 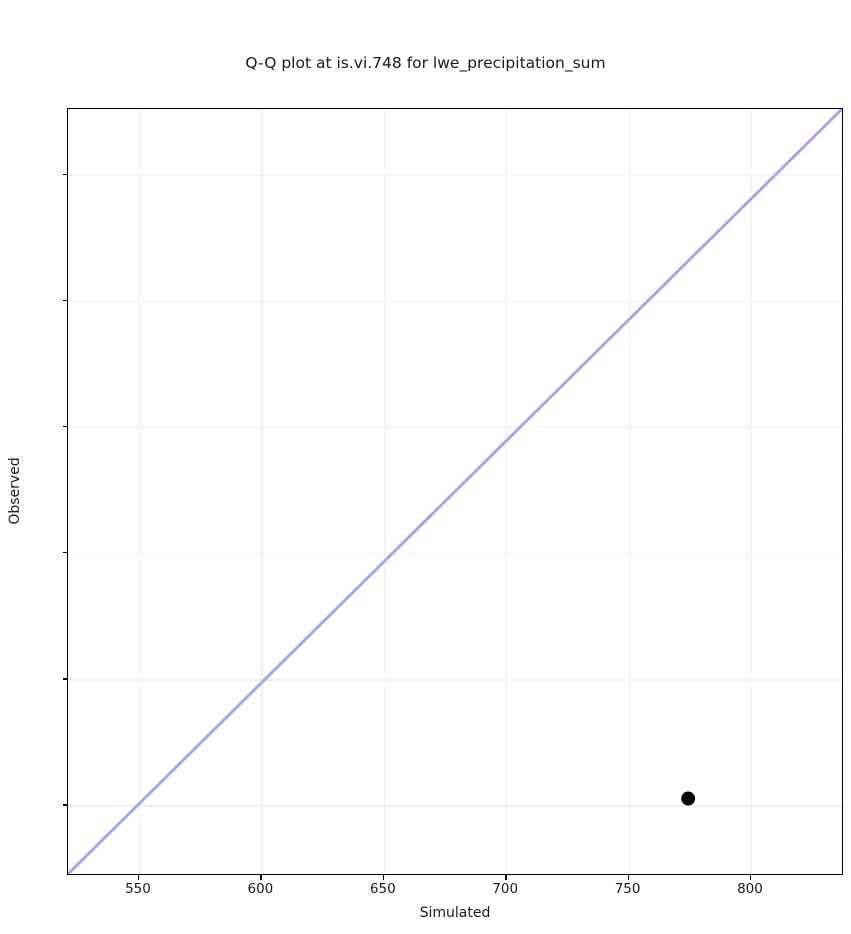 I want to click on x-axis-label: Simulated, so click(x=455, y=913).